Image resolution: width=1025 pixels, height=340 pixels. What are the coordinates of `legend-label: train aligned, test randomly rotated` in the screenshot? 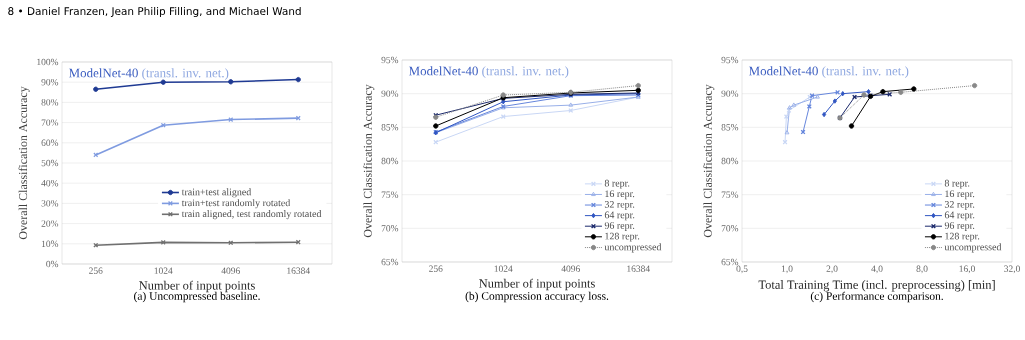 It's located at (251, 215).